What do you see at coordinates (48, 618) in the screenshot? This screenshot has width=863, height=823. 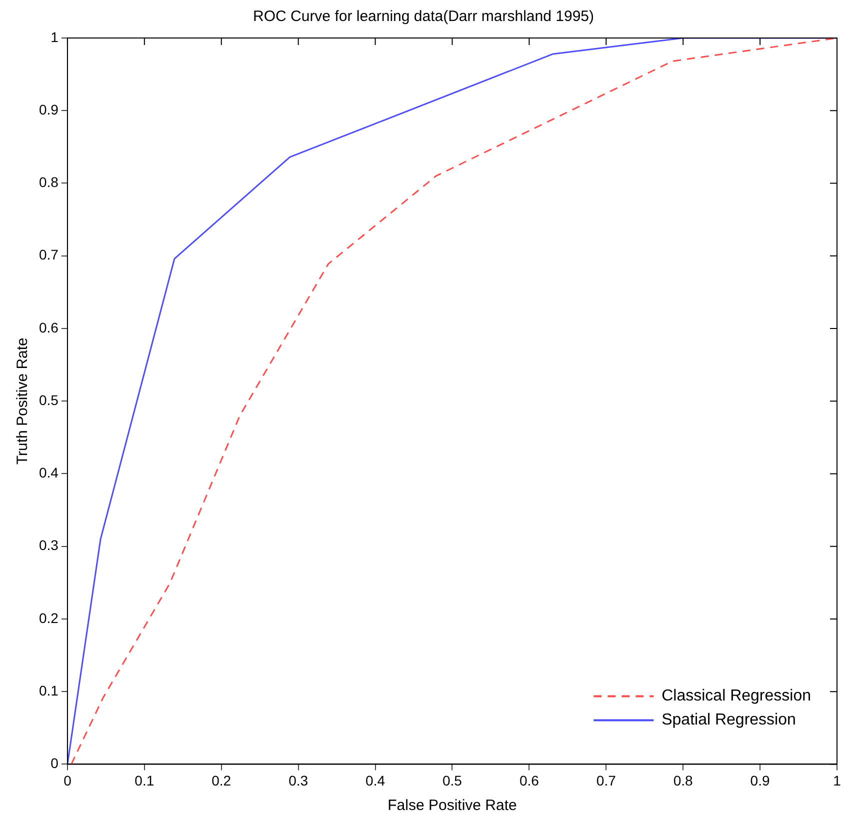 I see `y-tick-label: 0.2` at bounding box center [48, 618].